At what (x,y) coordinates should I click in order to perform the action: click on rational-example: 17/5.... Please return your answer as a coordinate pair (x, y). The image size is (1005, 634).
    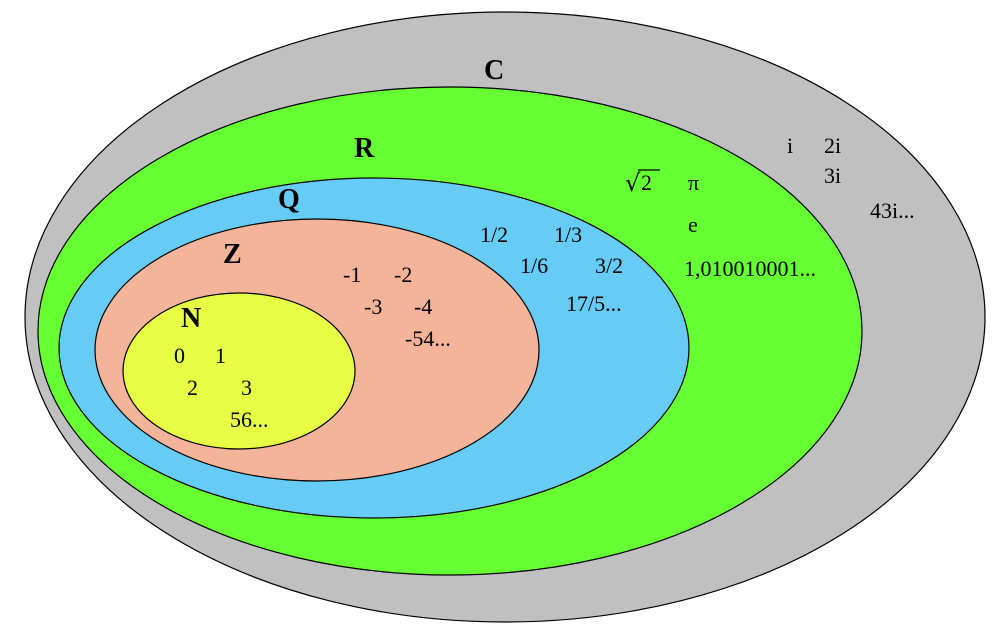
    Looking at the image, I should click on (594, 303).